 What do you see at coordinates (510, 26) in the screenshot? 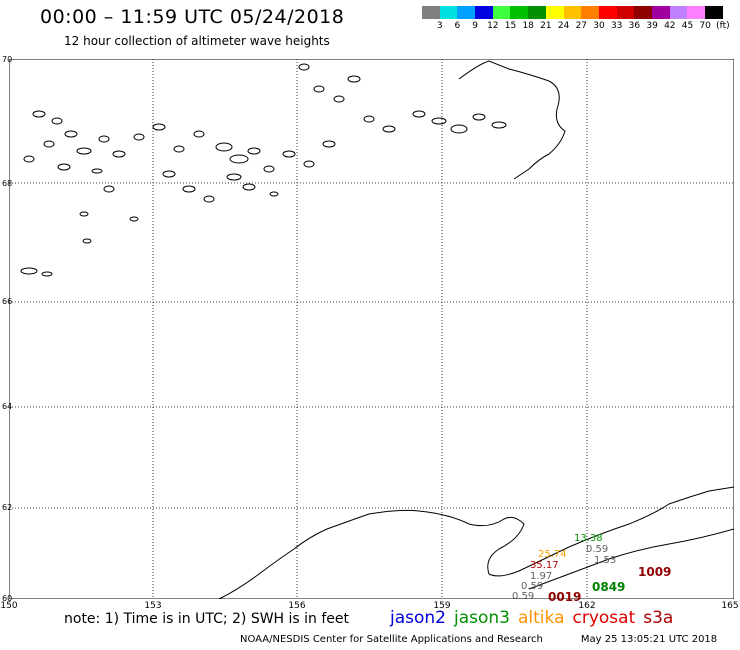
I see `color-scale-label: 15` at bounding box center [510, 26].